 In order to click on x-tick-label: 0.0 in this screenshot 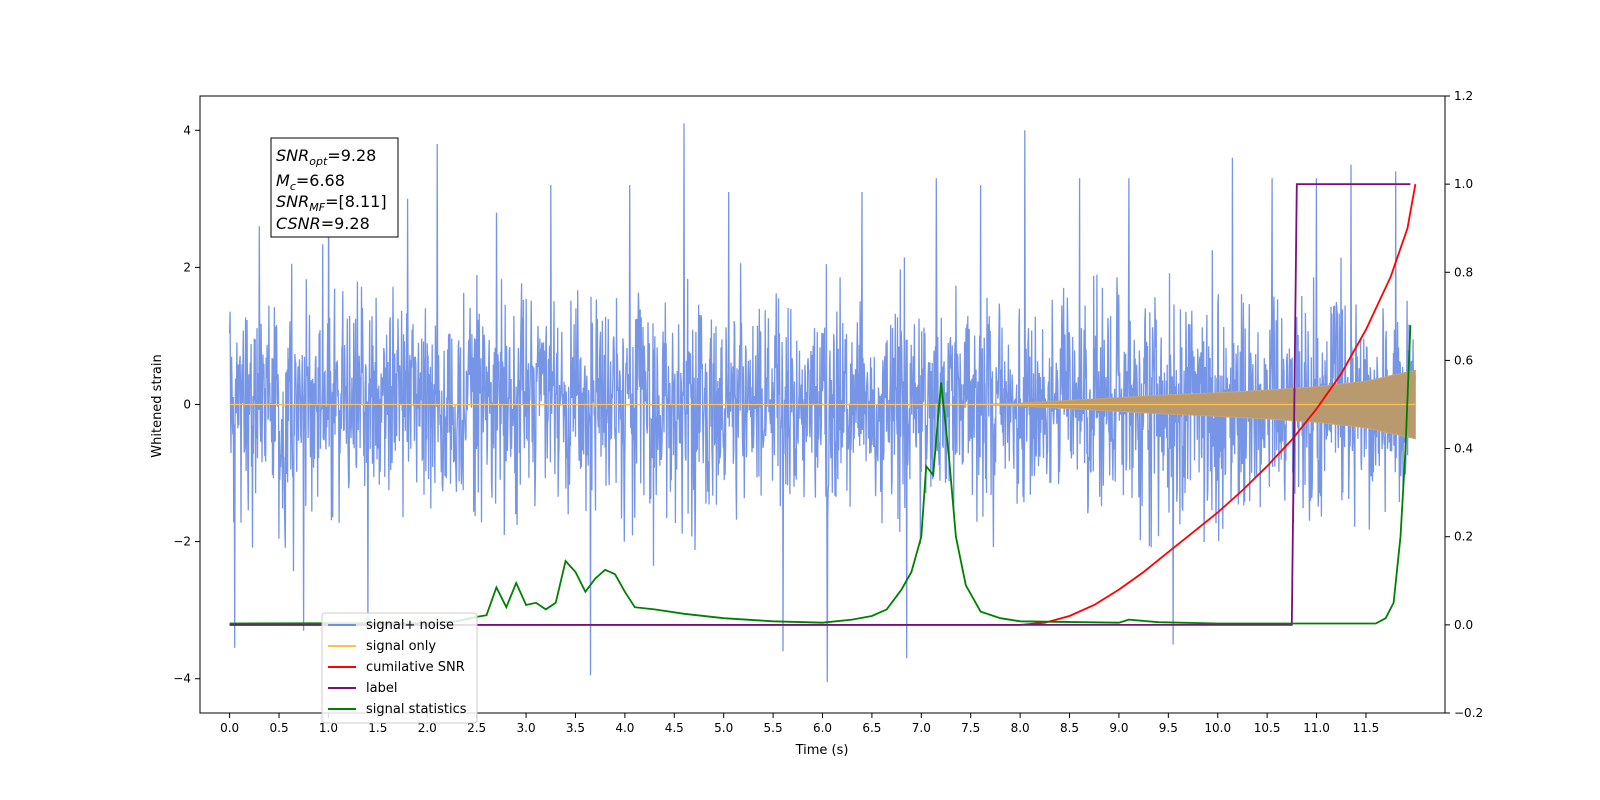, I will do `click(229, 728)`.